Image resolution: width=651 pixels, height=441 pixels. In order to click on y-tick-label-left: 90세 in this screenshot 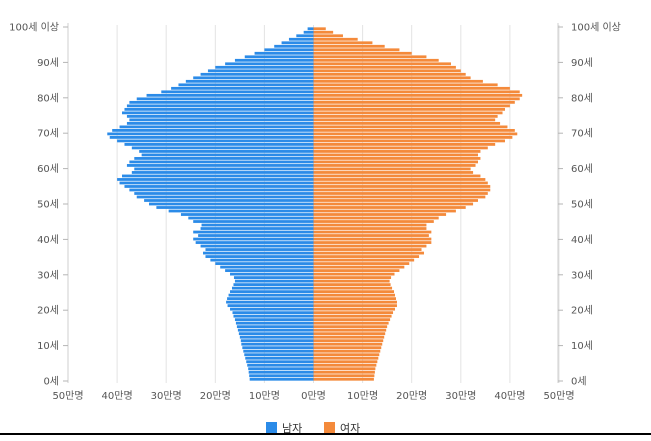, I will do `click(48, 63)`.